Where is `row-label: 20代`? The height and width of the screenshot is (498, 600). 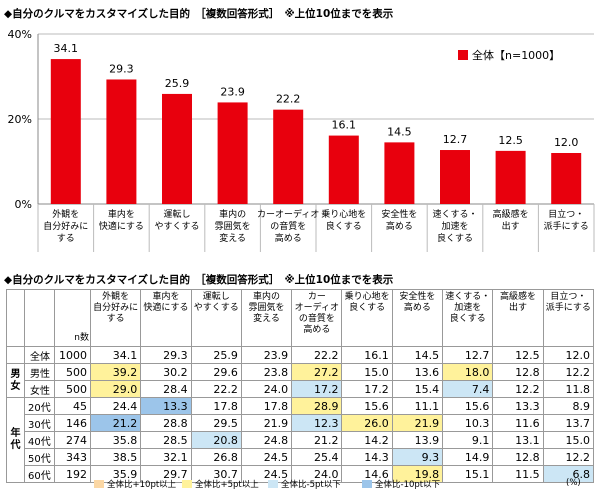 row-label: 20代 is located at coordinates (39, 406).